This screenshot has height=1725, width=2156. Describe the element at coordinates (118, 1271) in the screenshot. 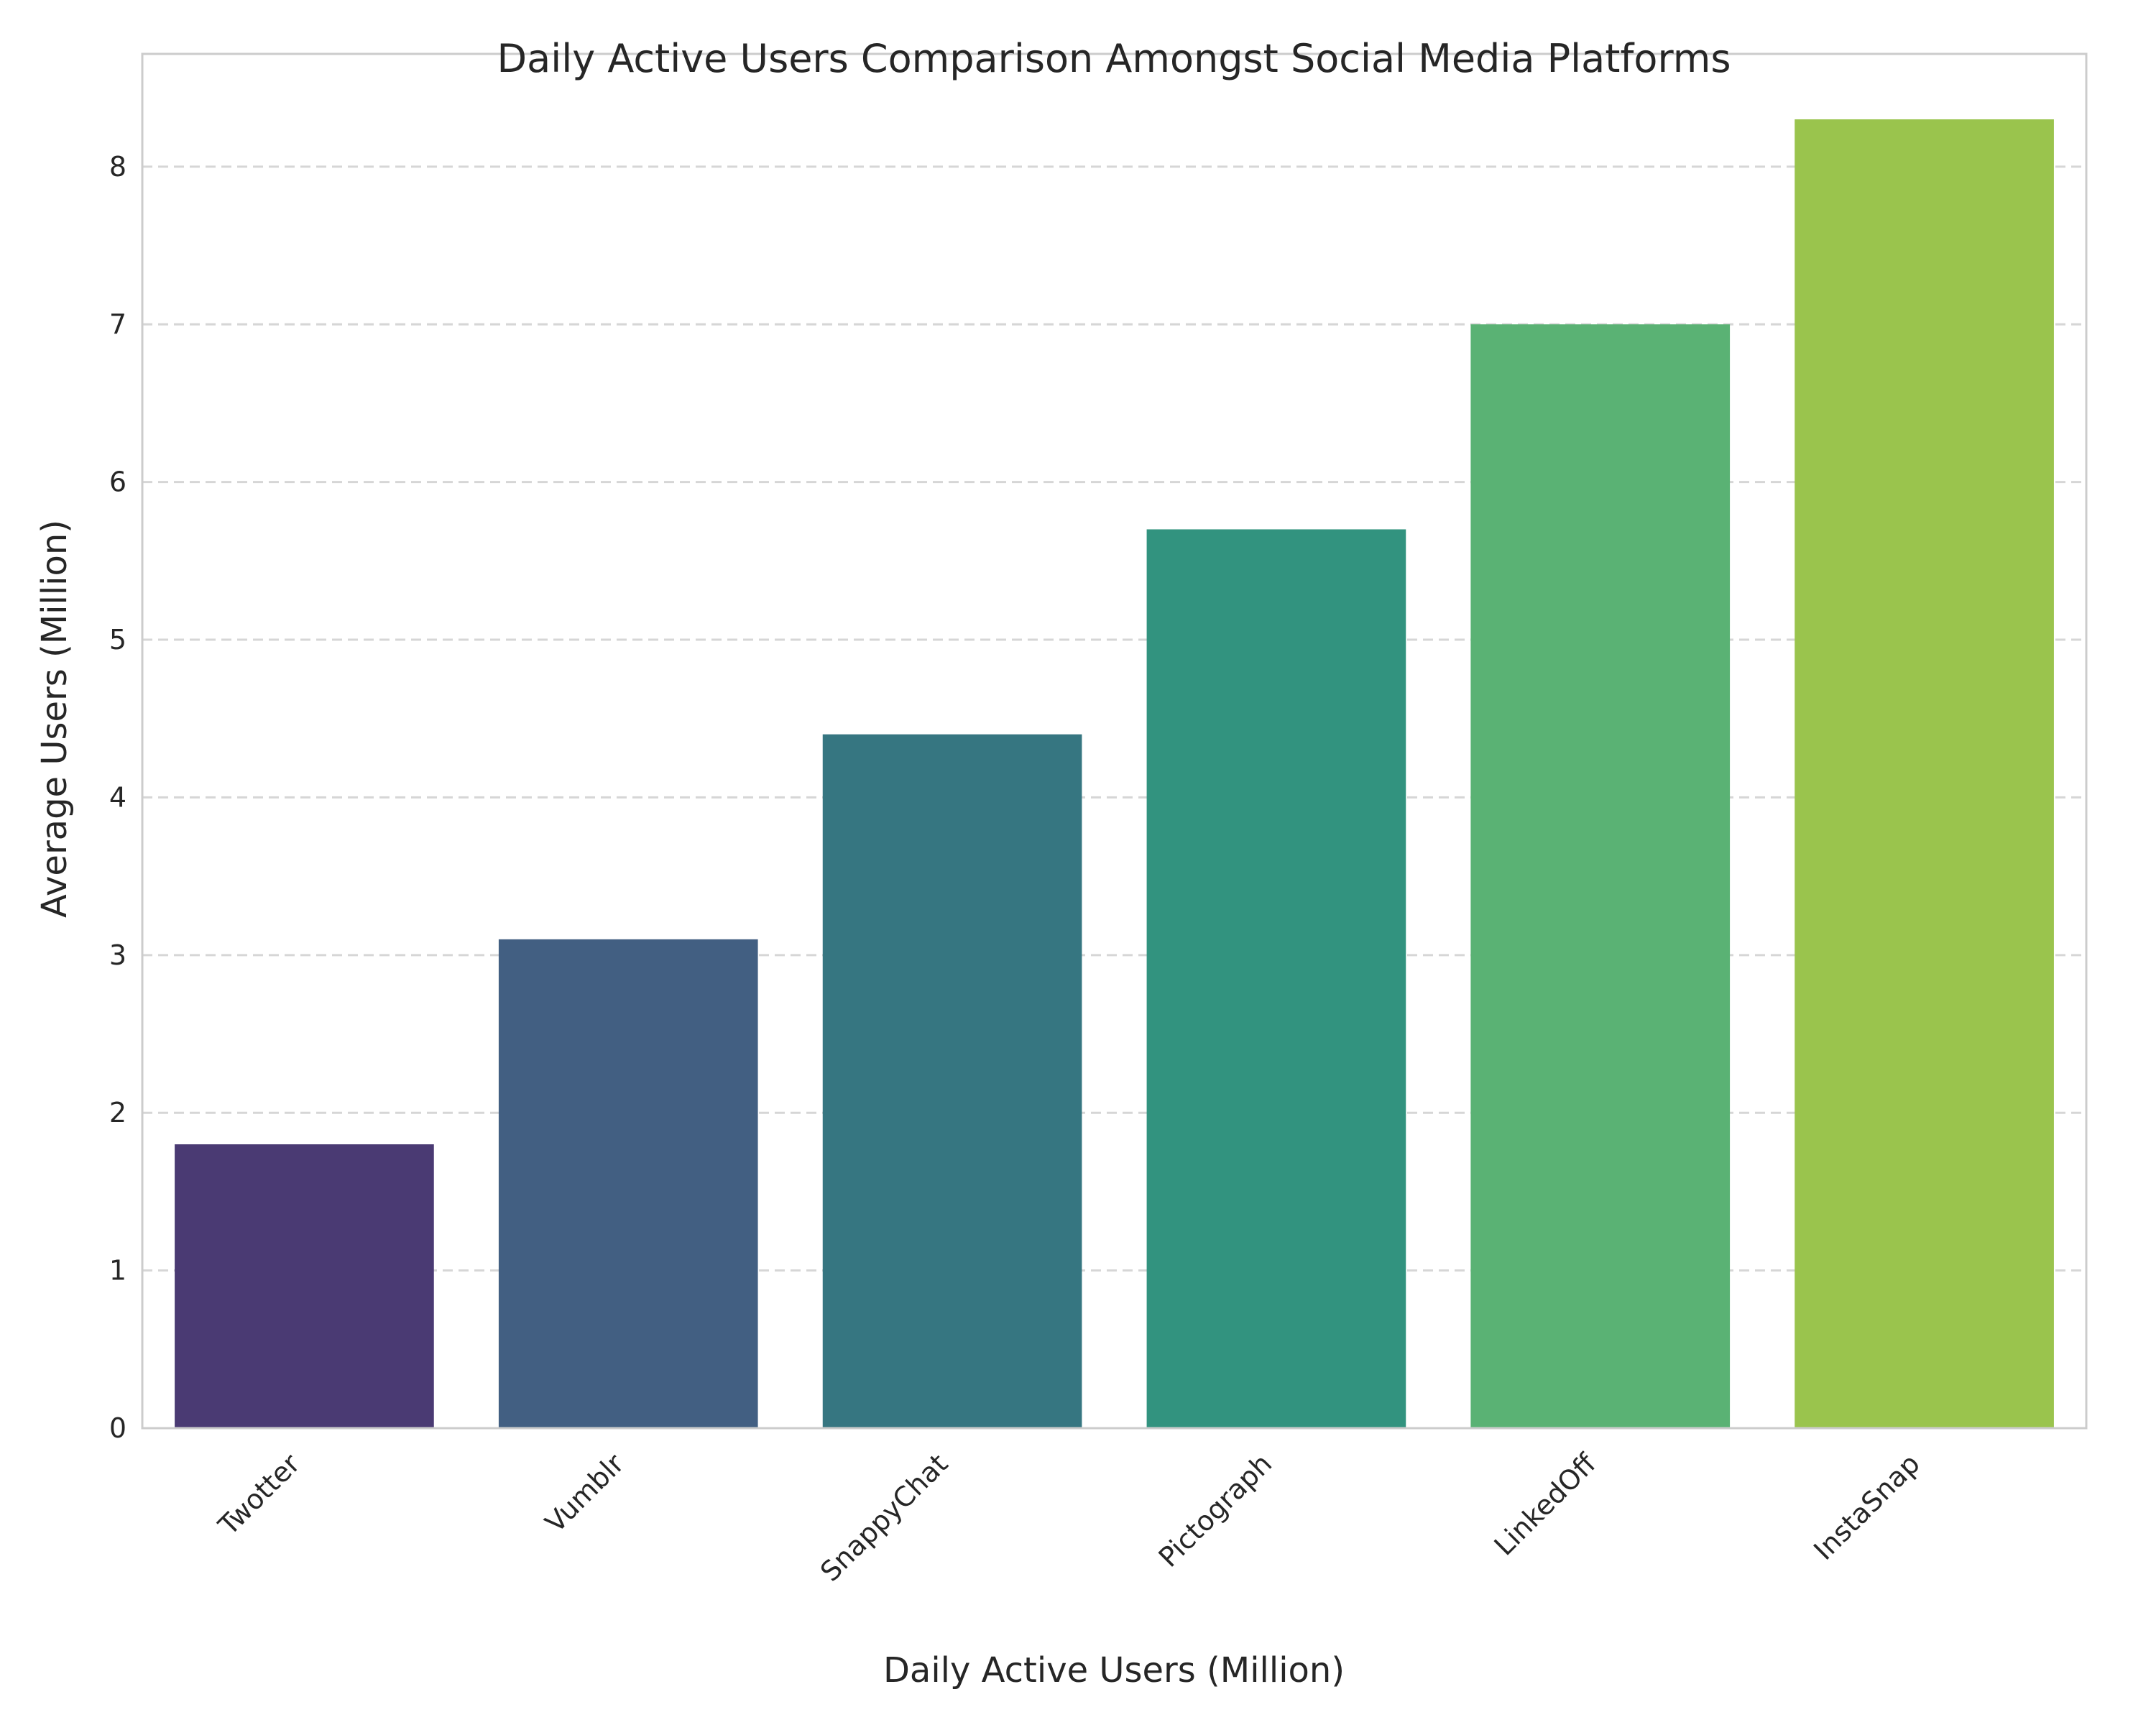

I see `y-tick-label: 1` at that location.